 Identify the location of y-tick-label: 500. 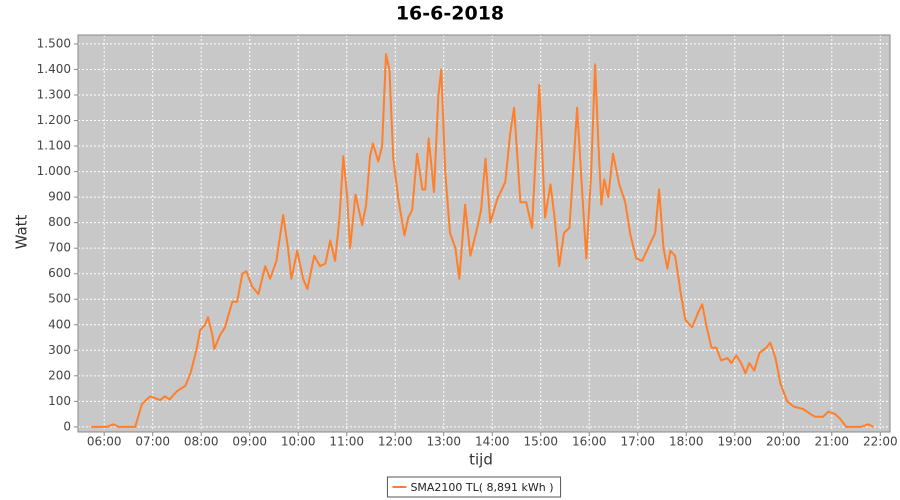
(59, 299).